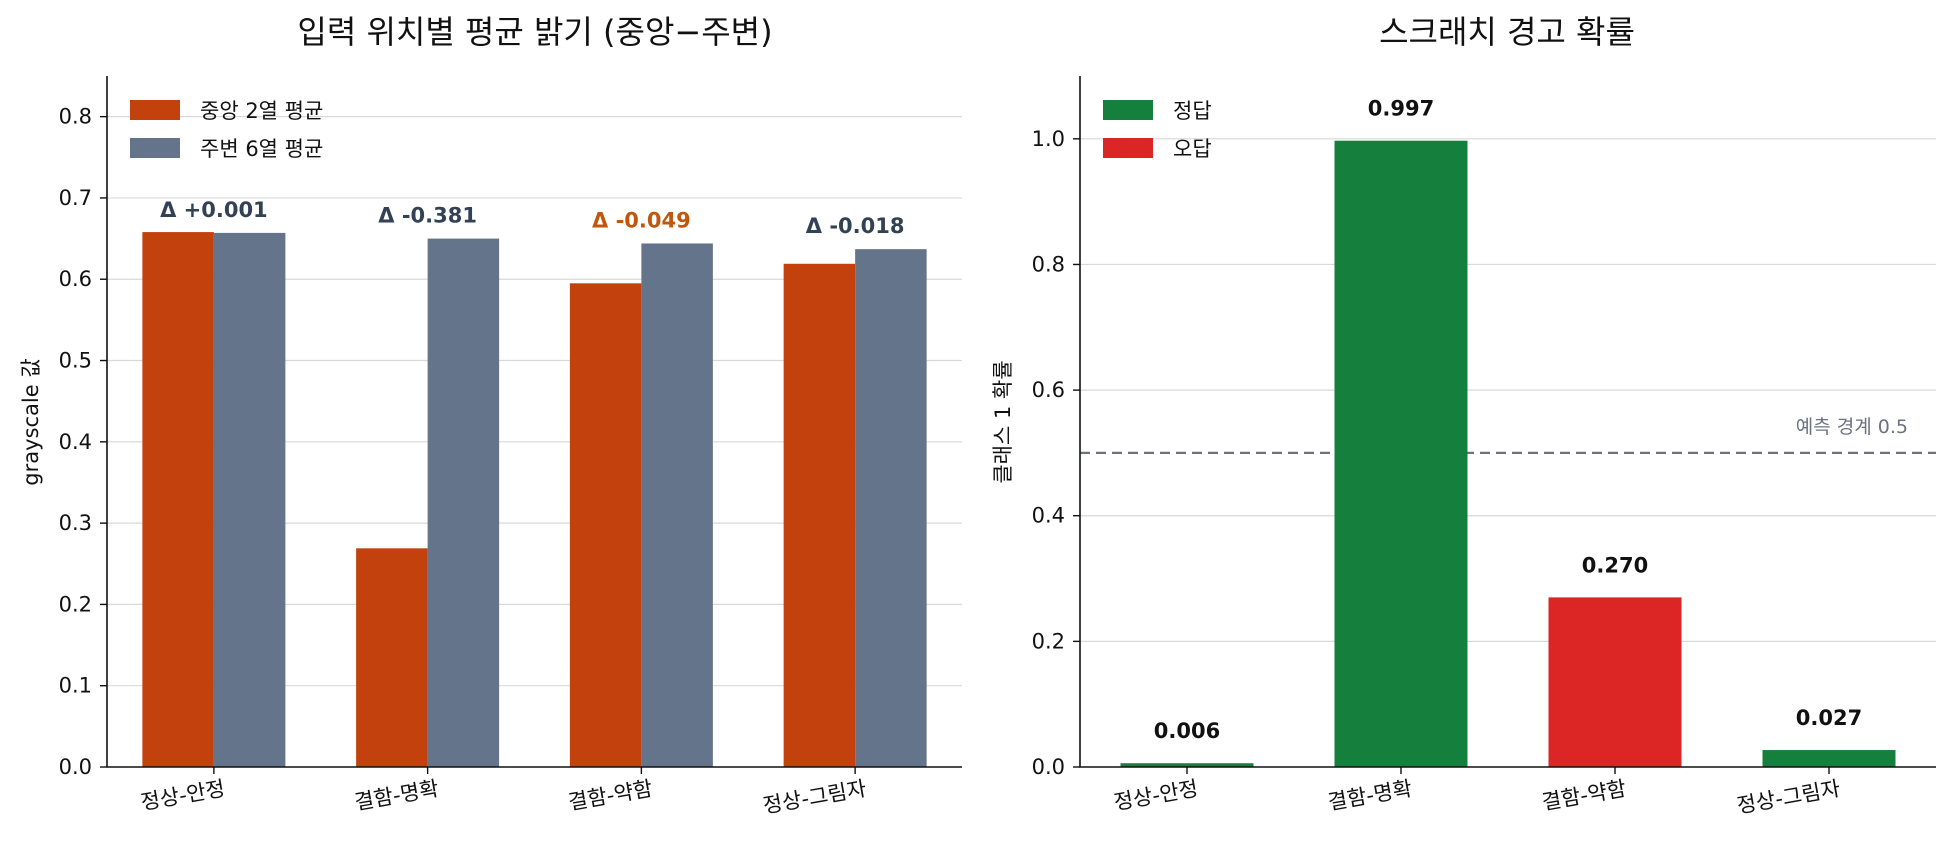  I want to click on delta-label: Δ +0.001, so click(214, 210).